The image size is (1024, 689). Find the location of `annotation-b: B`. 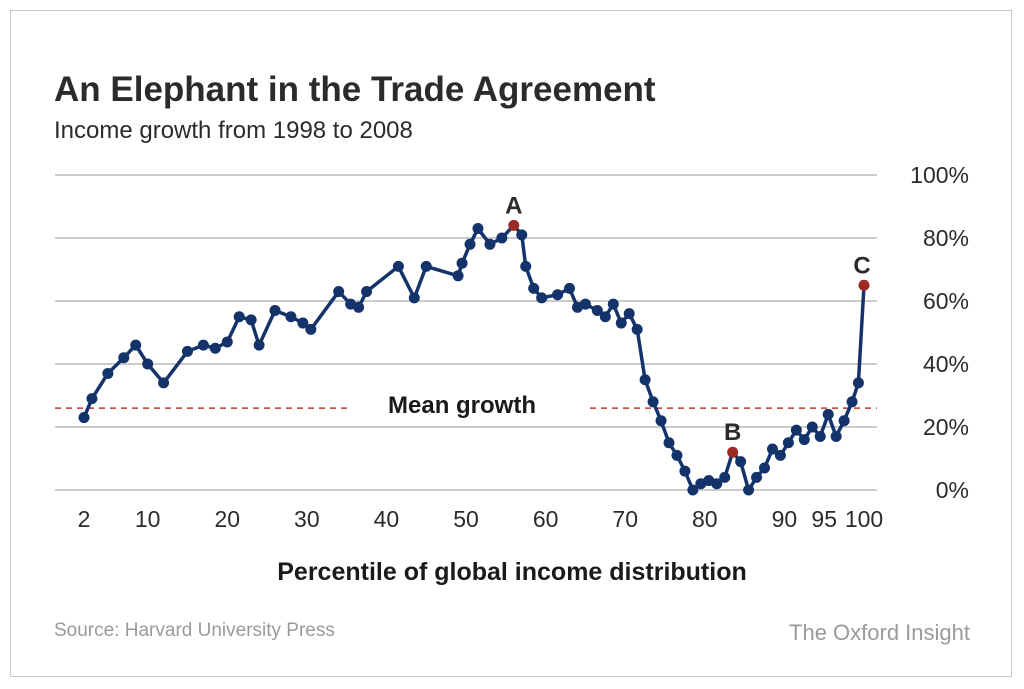

annotation-b: B is located at coordinates (732, 432).